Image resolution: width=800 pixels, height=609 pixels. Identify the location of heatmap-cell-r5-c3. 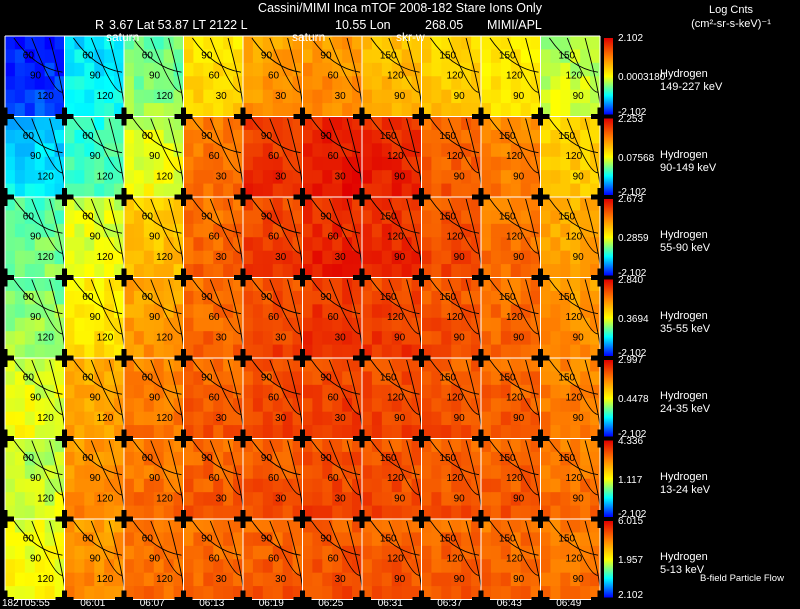
(213, 479).